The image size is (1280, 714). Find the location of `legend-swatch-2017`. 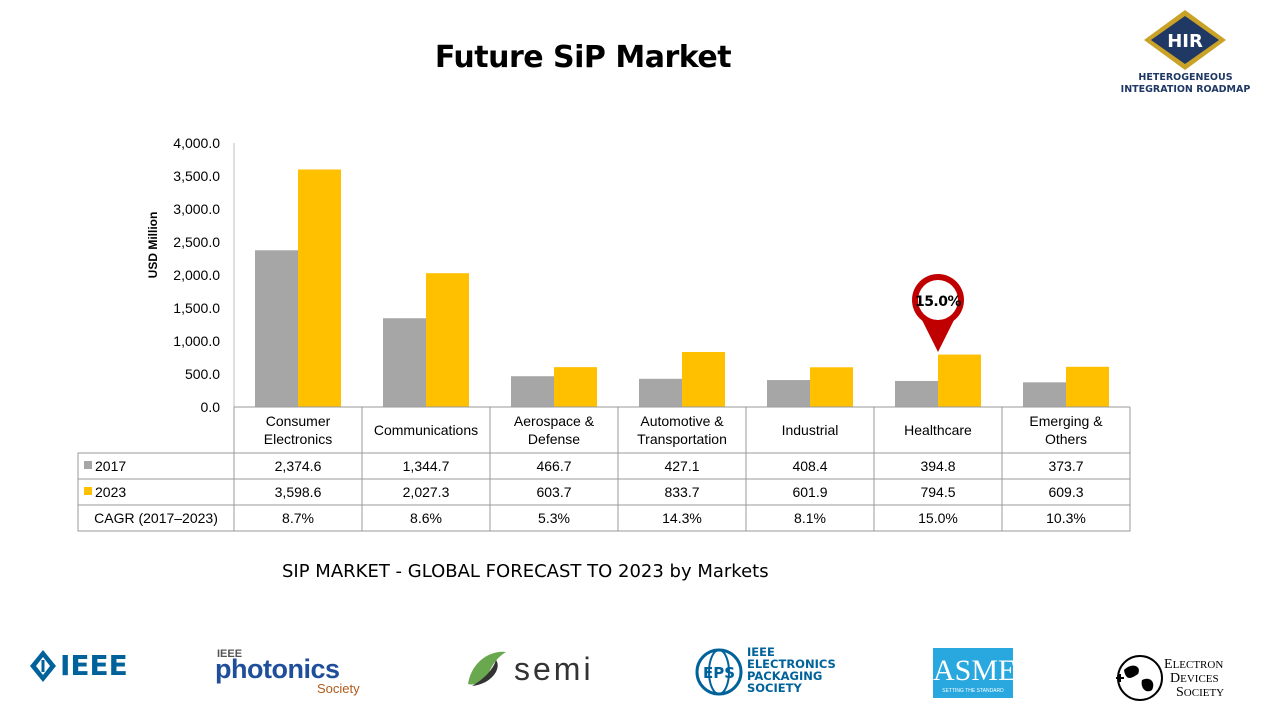

legend-swatch-2017 is located at coordinates (88, 465).